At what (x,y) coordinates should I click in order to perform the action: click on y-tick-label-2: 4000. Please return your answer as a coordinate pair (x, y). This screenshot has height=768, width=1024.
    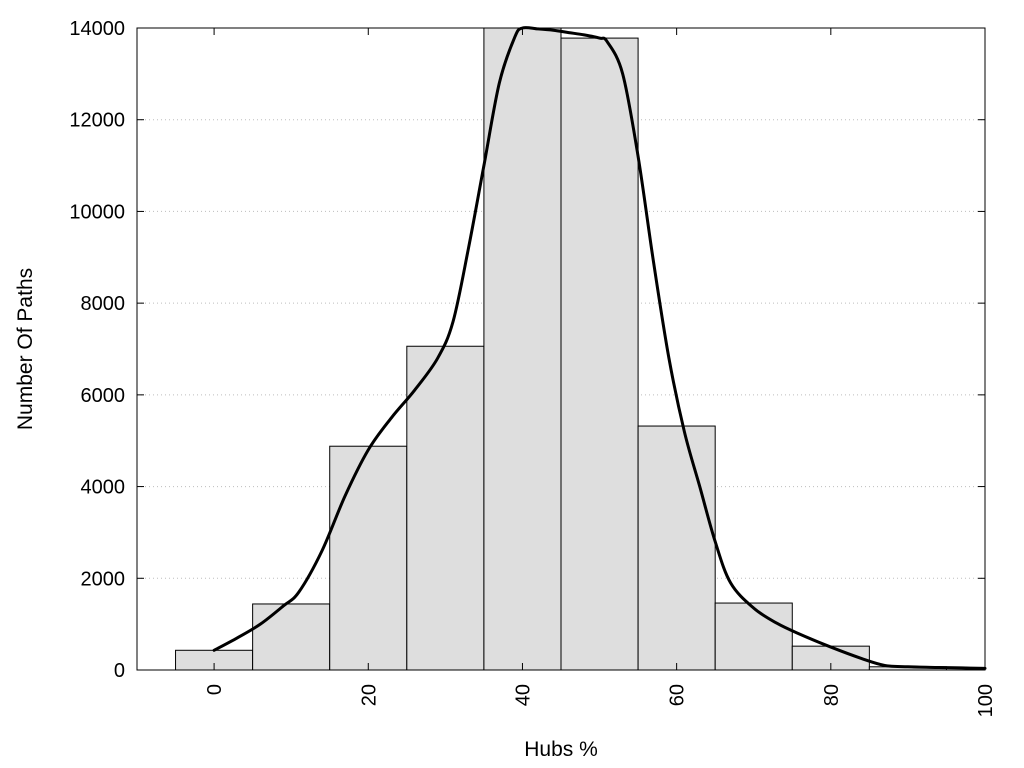
    Looking at the image, I should click on (103, 488).